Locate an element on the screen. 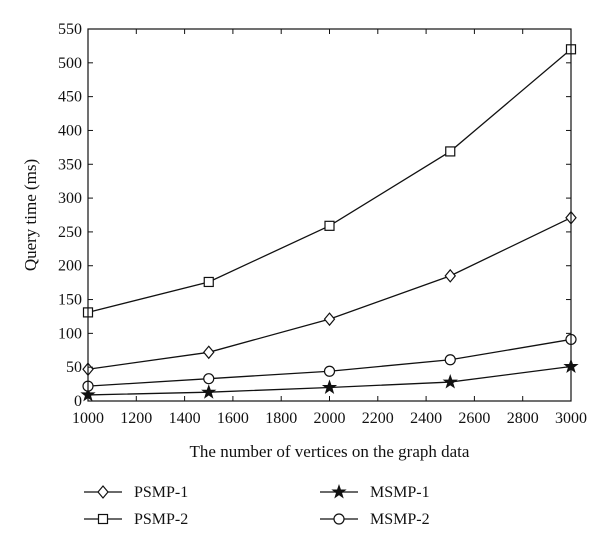 The height and width of the screenshot is (546, 600). legend-item-psmp-1: PSMP-1 is located at coordinates (136, 492).